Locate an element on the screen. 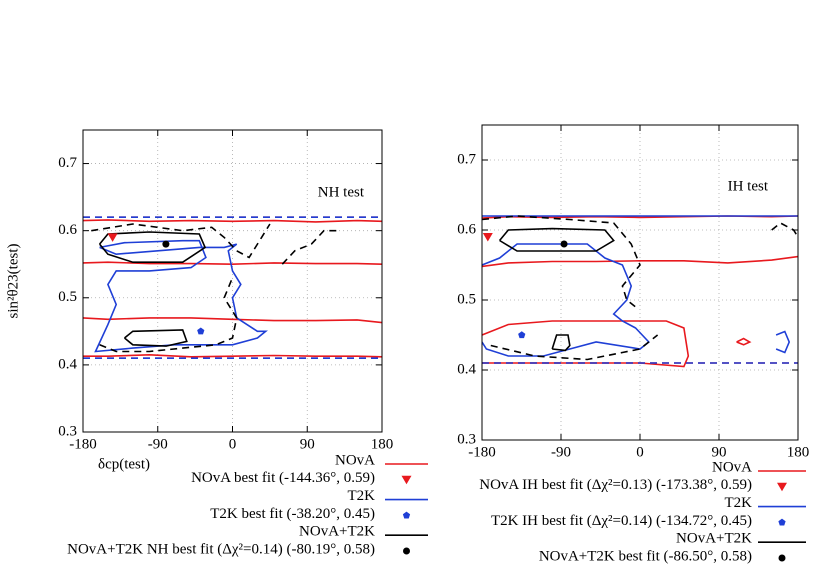 The height and width of the screenshot is (581, 830). legend-label: NOvA best fit (-144.36°, 0.59) is located at coordinates (283, 478).